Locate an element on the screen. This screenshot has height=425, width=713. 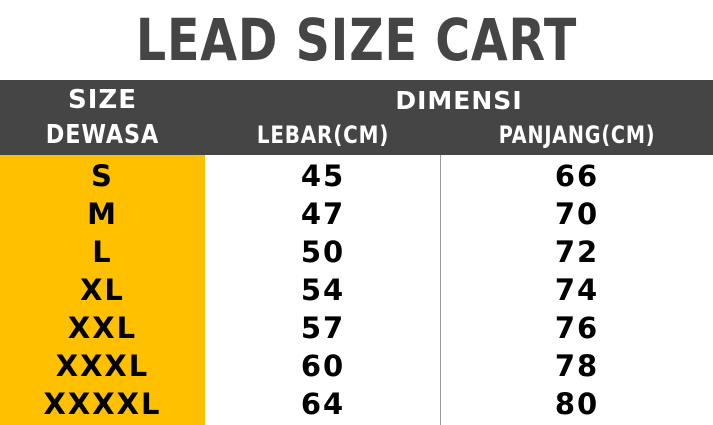
size-cell: XL is located at coordinates (102, 290).